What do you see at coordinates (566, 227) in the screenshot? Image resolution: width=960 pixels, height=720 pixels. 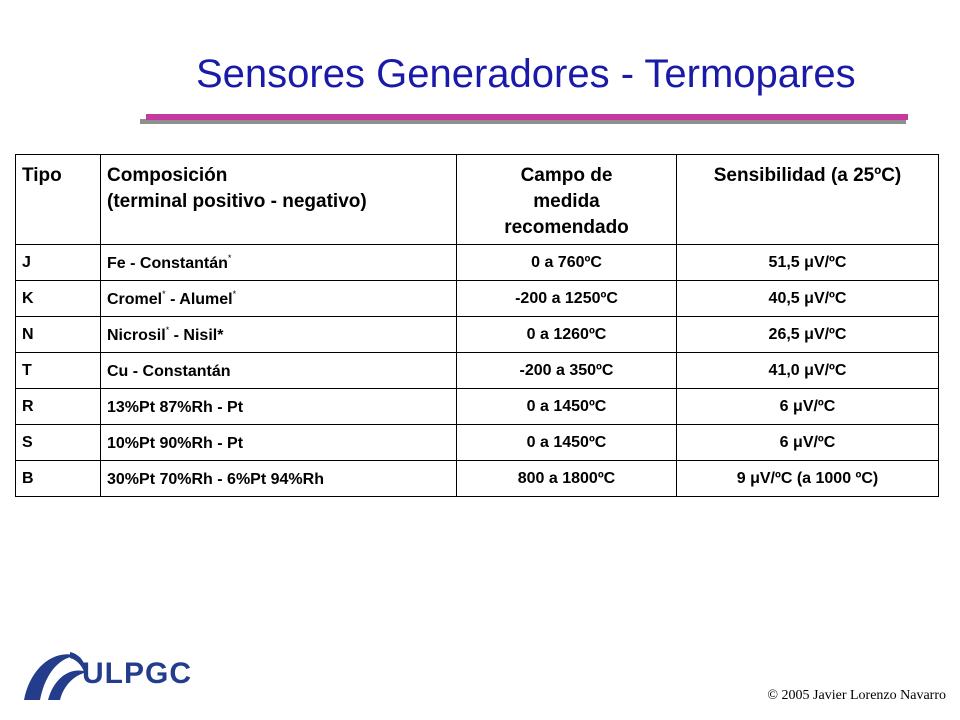 I see `header-campo-line3: recomendado` at bounding box center [566, 227].